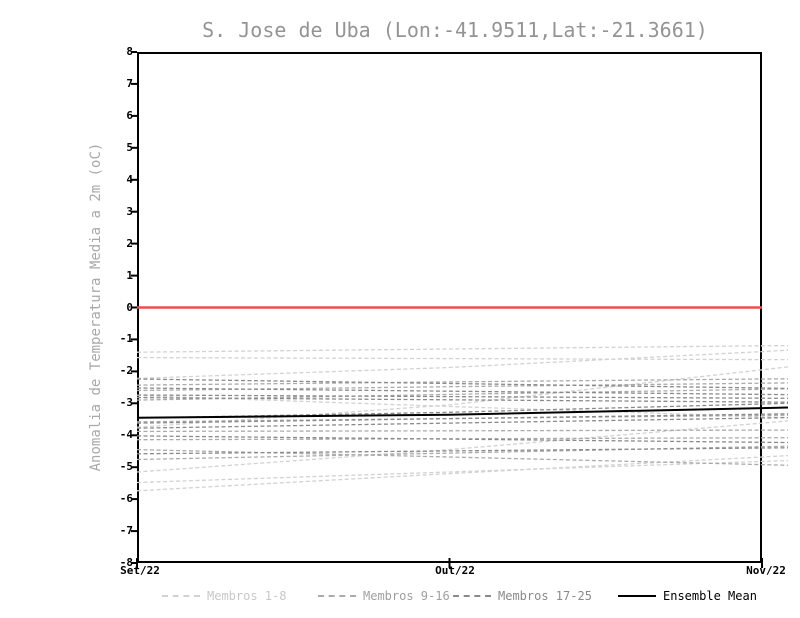 The height and width of the screenshot is (618, 800). I want to click on legend-item: Ensemble Mean, so click(687, 596).